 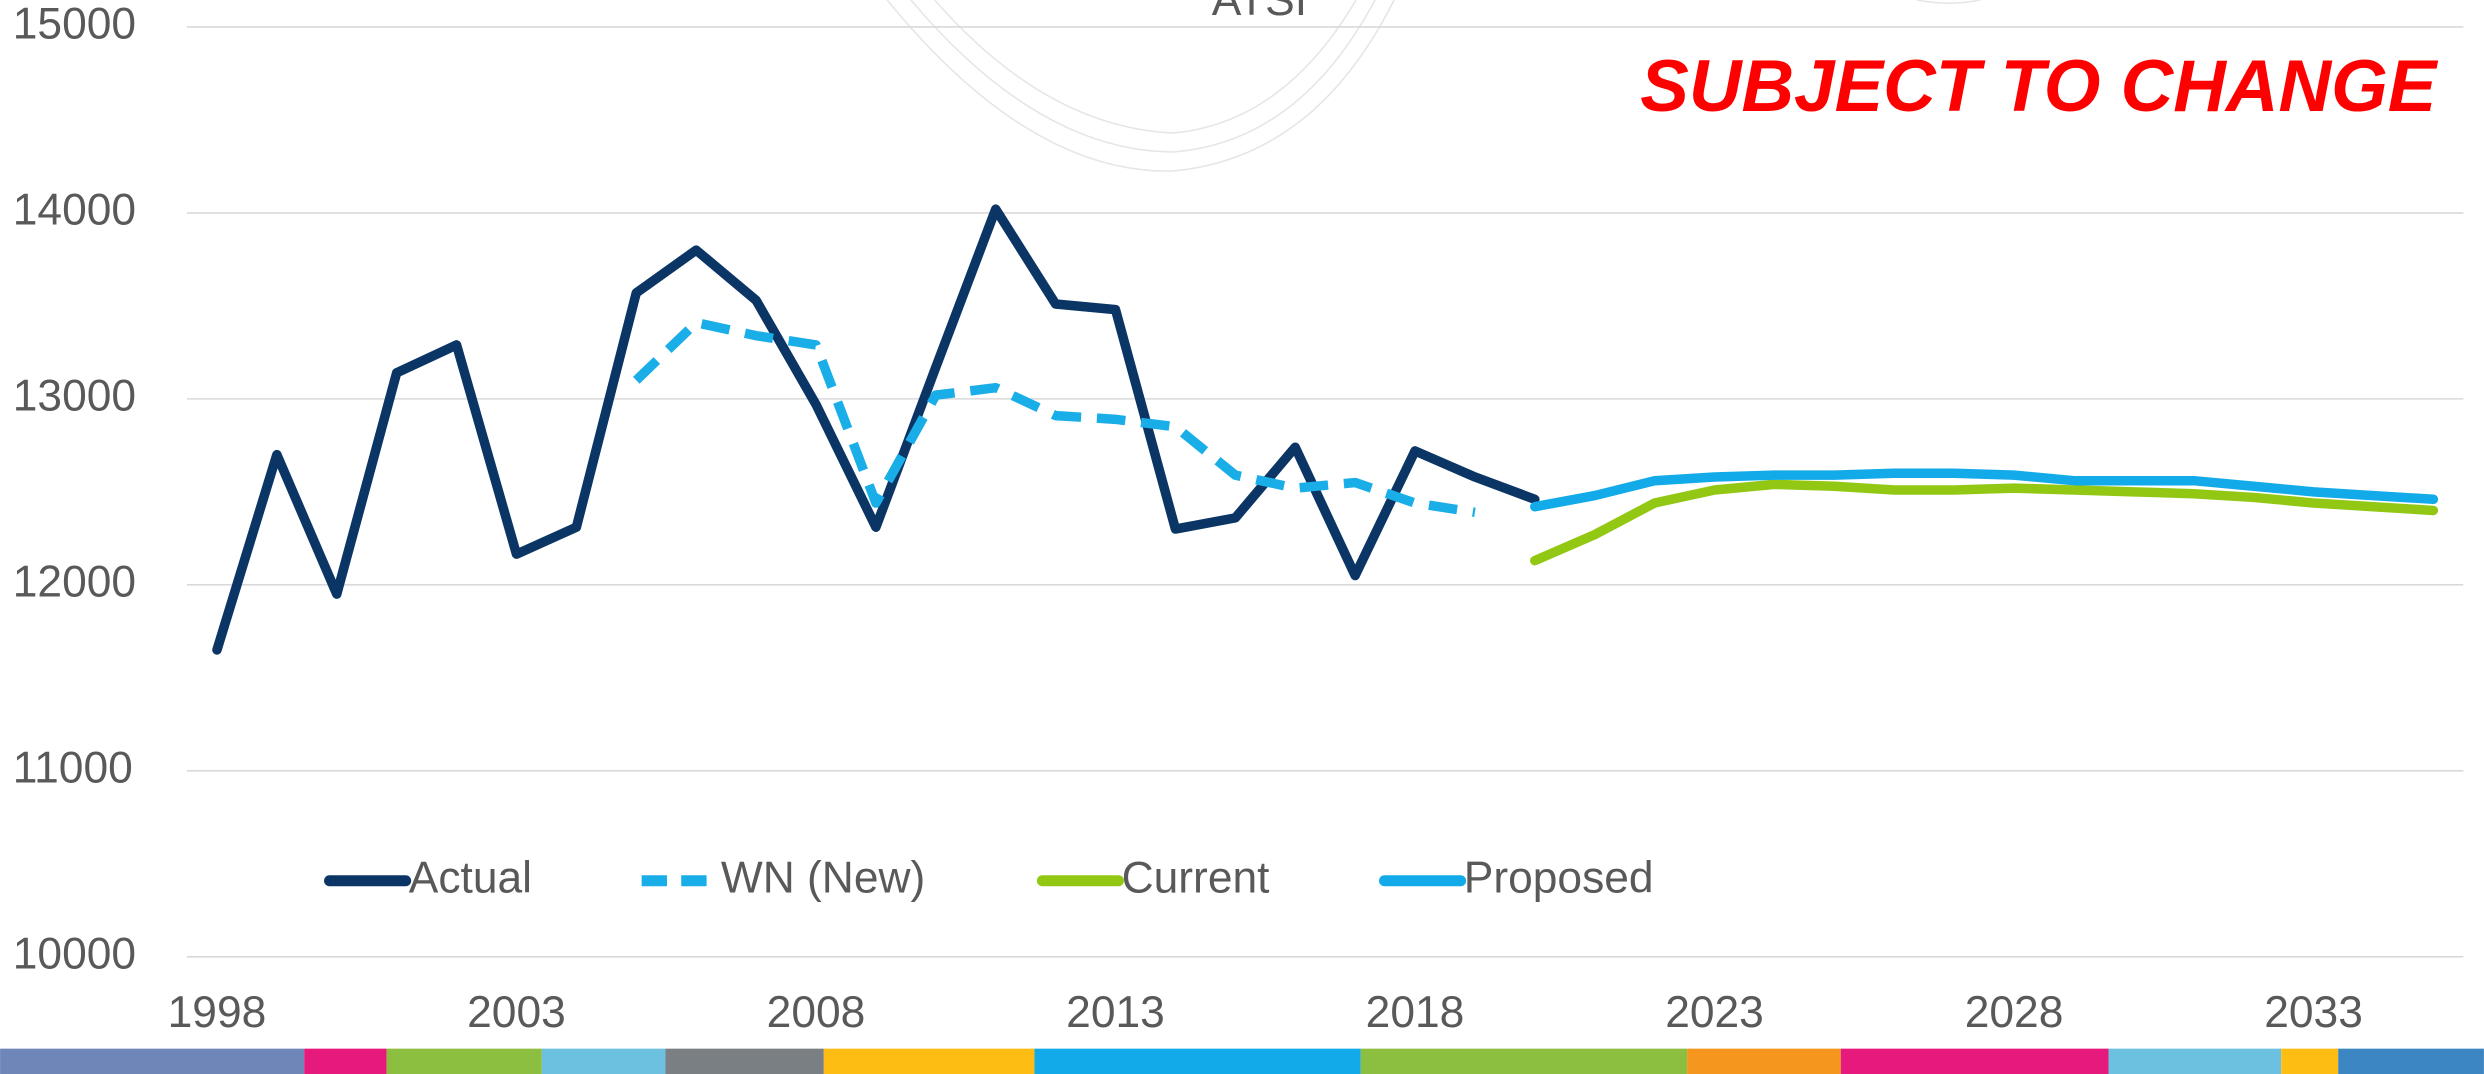 I want to click on x-tick-label: 2018, so click(x=1415, y=1012).